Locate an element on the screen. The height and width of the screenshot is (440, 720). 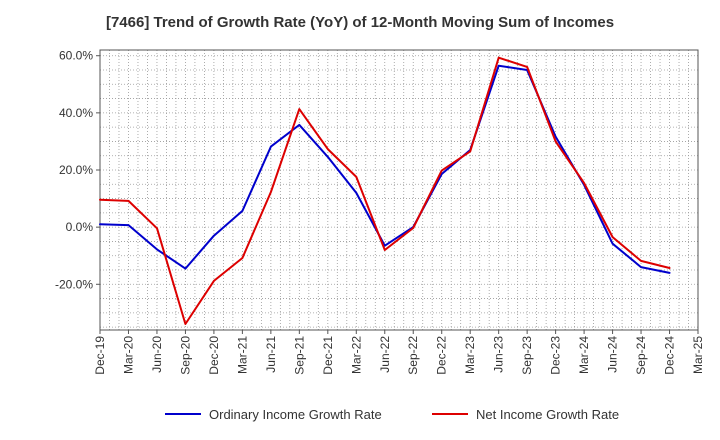
x-tick-label: Mar-24 is located at coordinates (584, 355).